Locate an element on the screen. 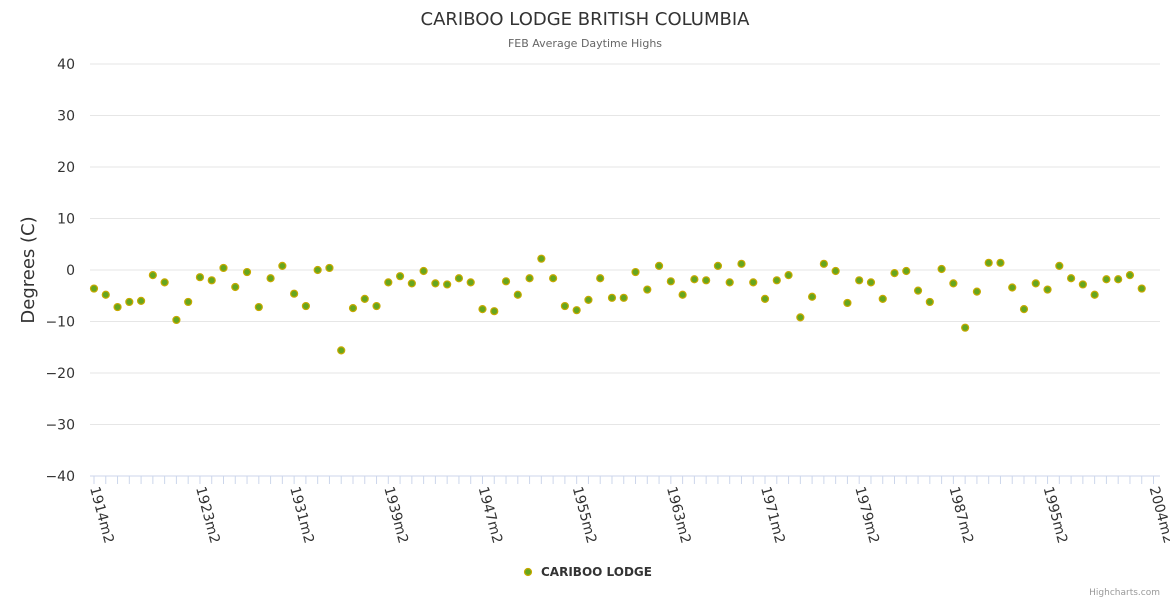  credits-link: Highcharts.com is located at coordinates (1124, 593).